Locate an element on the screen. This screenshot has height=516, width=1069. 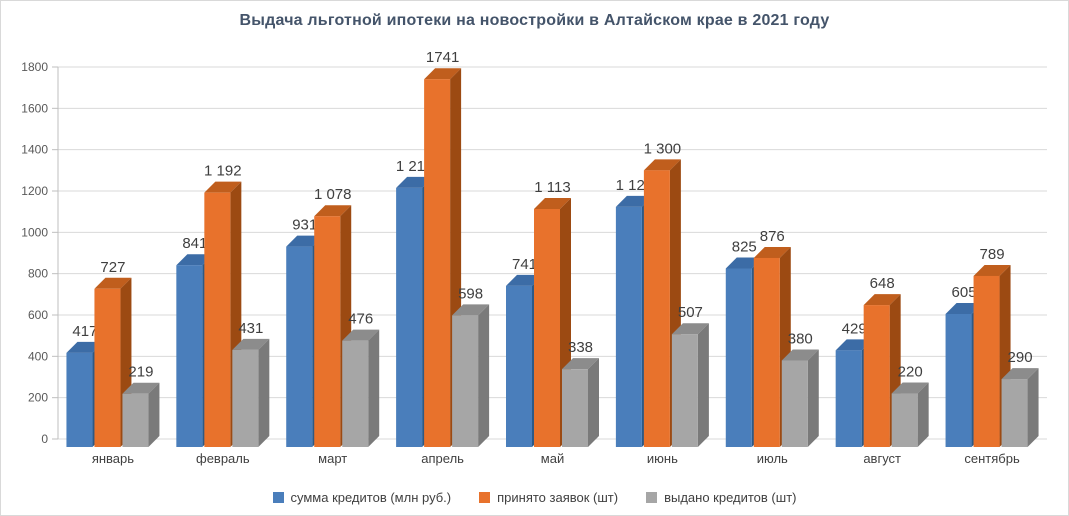
x-category-label: февраль is located at coordinates (223, 458).